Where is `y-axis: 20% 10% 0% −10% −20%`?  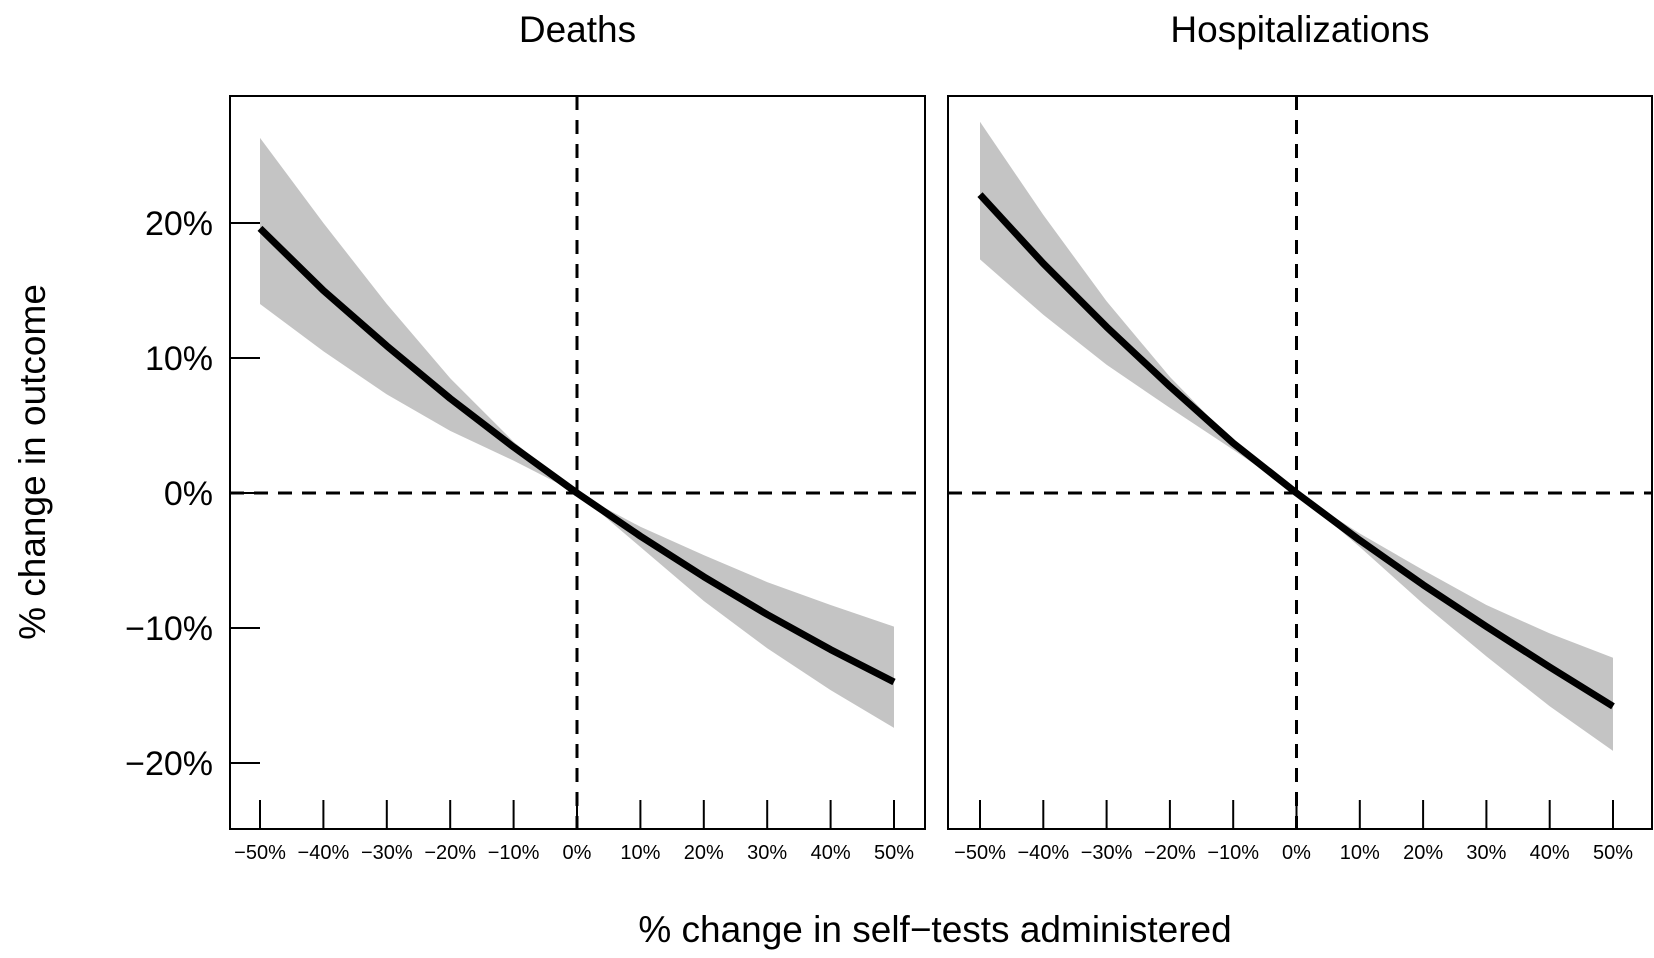 y-axis: 20% 10% 0% −10% −20% is located at coordinates (192, 494).